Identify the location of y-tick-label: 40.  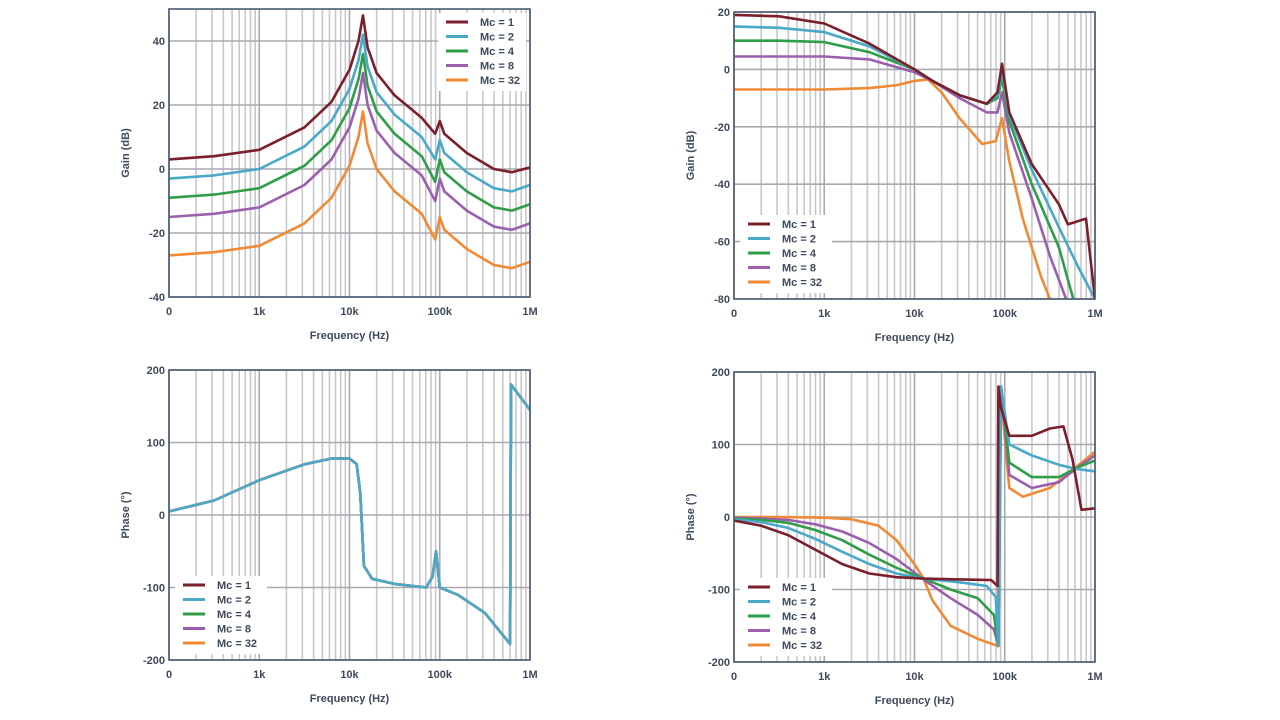
(159, 42).